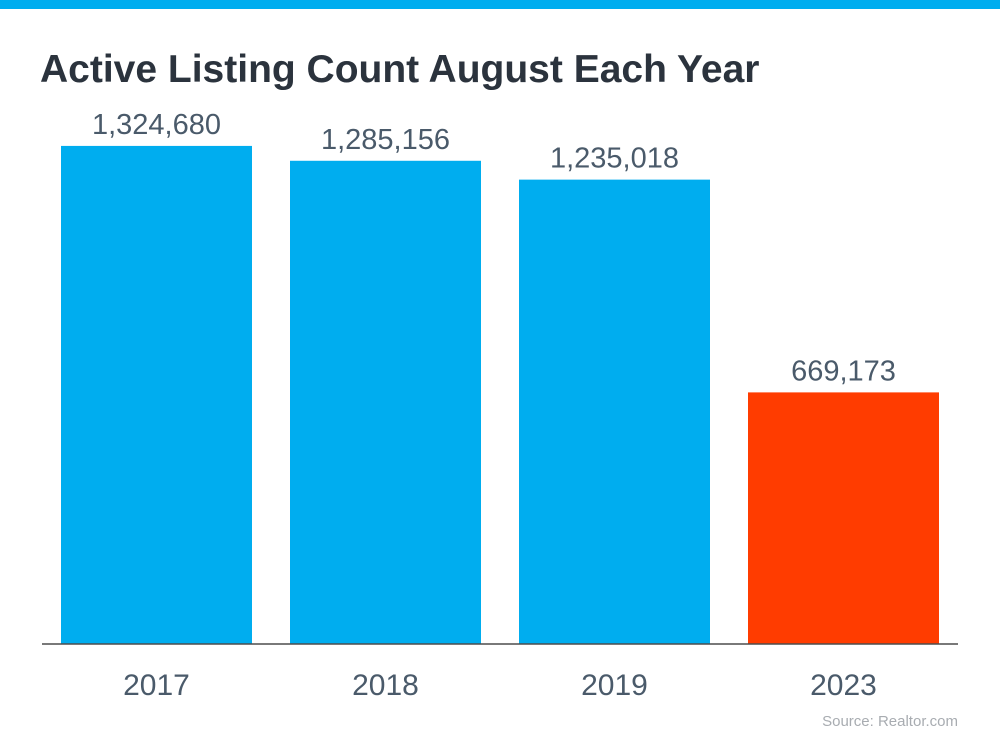 The width and height of the screenshot is (1000, 750). What do you see at coordinates (500, 4) in the screenshot?
I see `top-accent-bar` at bounding box center [500, 4].